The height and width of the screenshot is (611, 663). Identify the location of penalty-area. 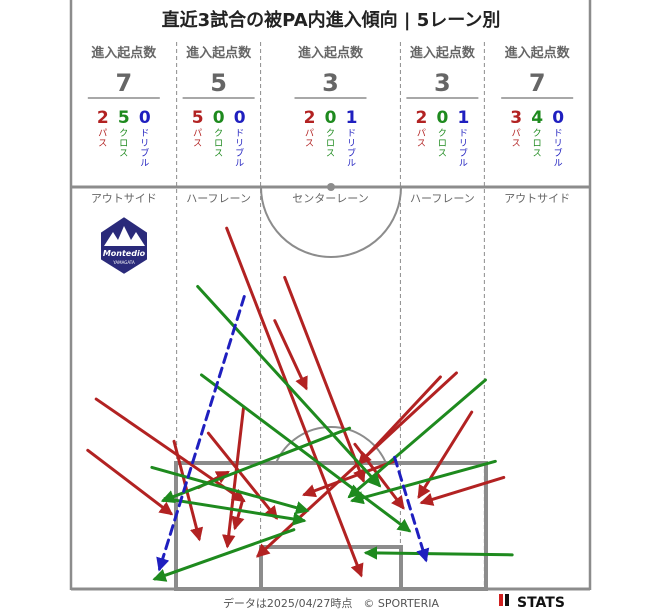
(331, 526).